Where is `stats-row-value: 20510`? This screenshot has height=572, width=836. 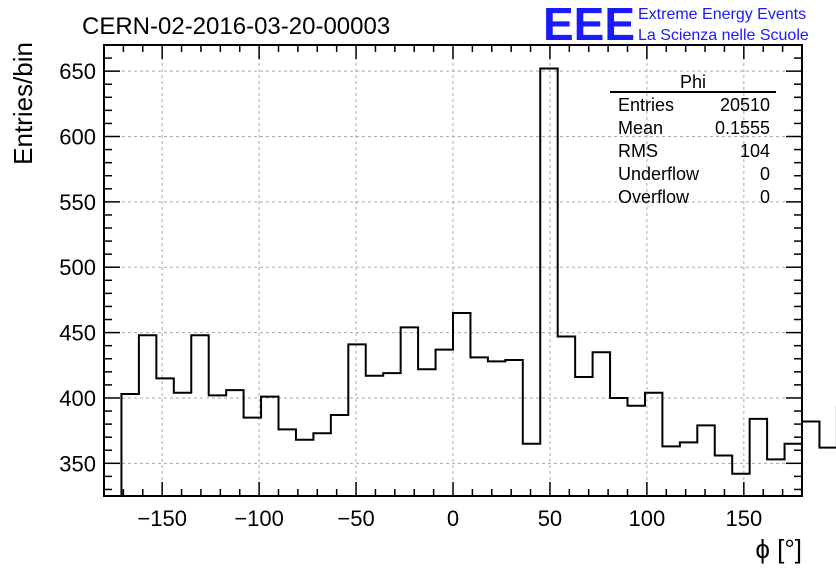 stats-row-value: 20510 is located at coordinates (745, 105).